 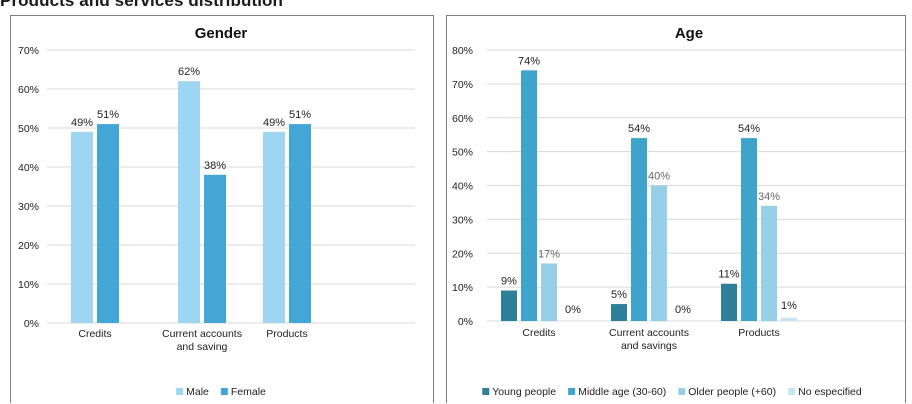 I want to click on gender-y-tick-label: 20%, so click(x=28, y=246).